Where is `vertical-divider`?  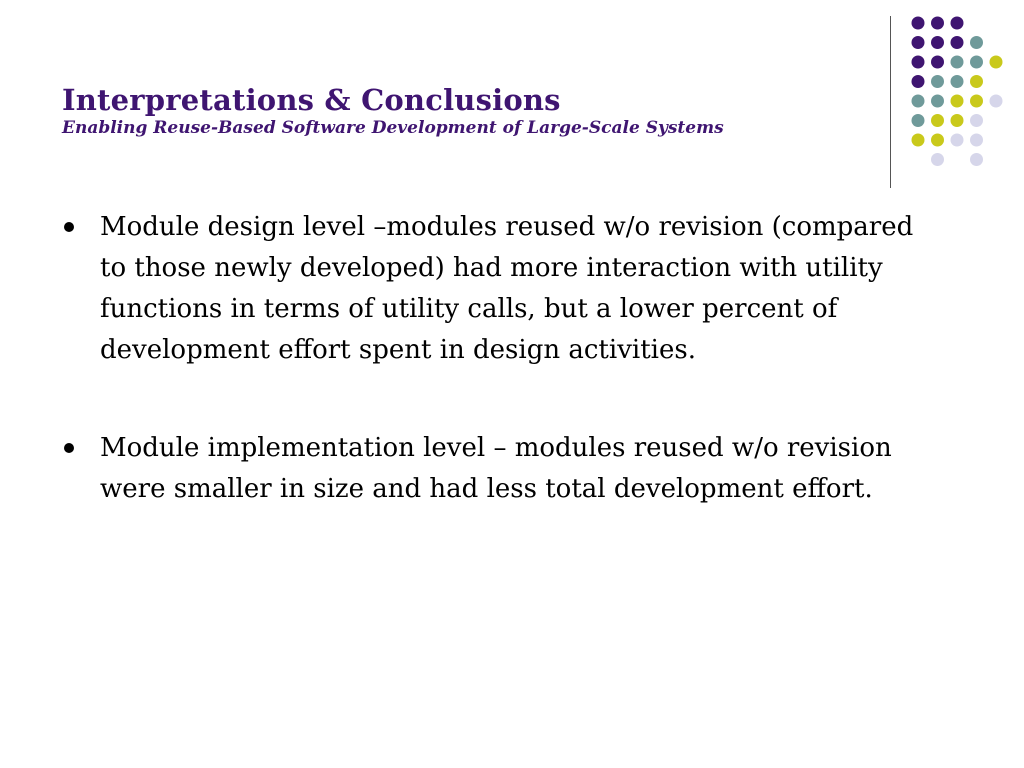 vertical-divider is located at coordinates (890, 102).